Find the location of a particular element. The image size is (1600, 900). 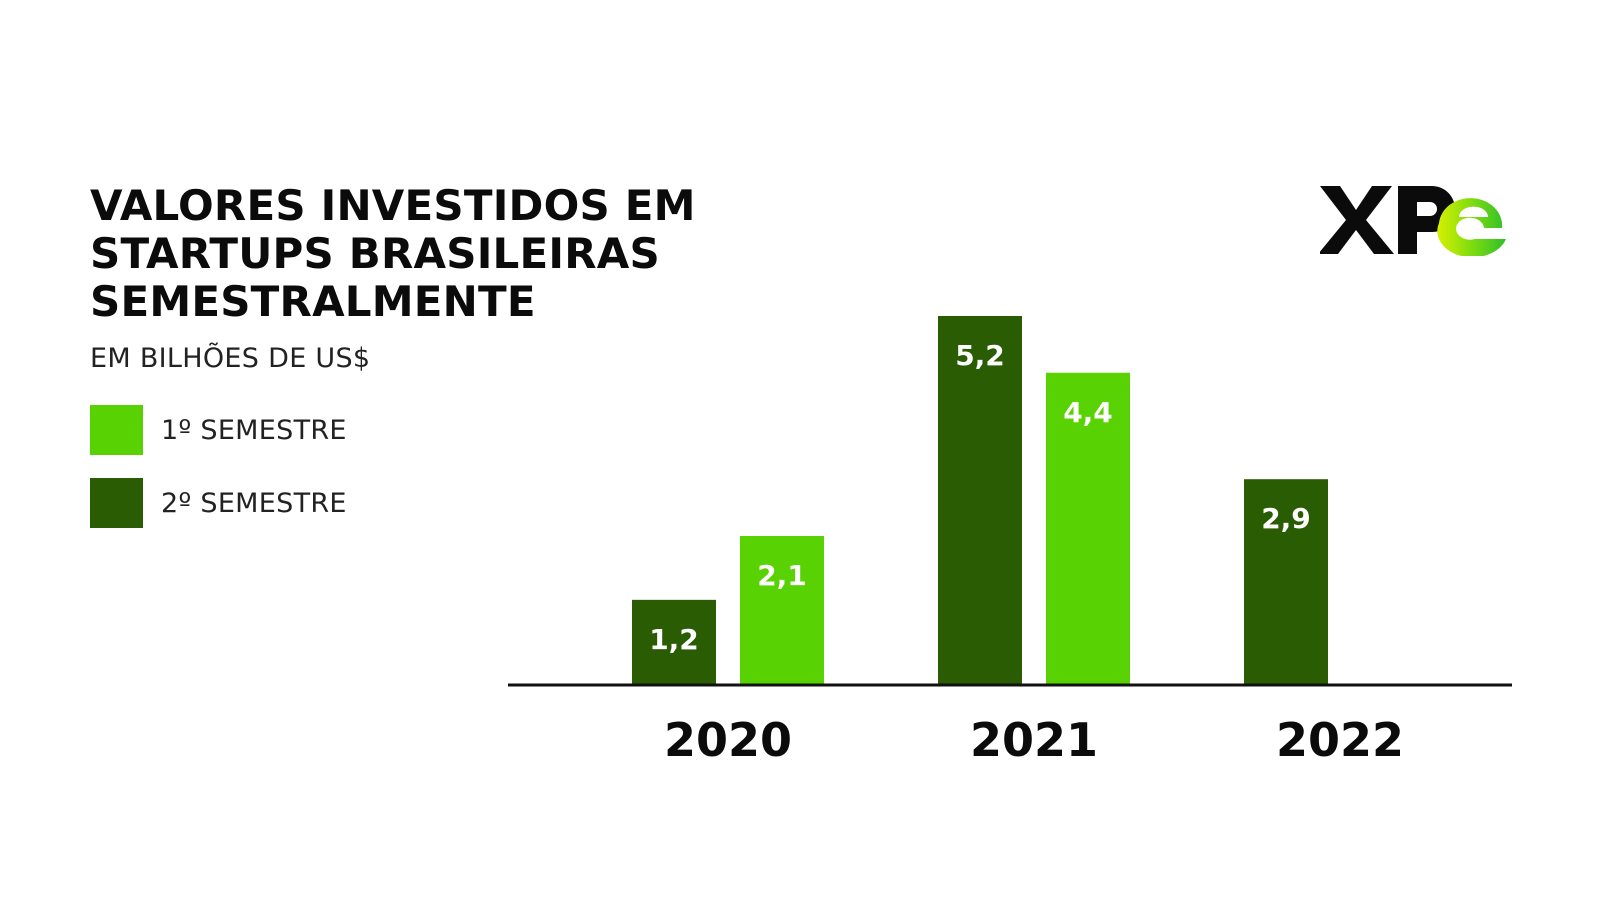

logo-p-letter is located at coordinates (1426, 220).